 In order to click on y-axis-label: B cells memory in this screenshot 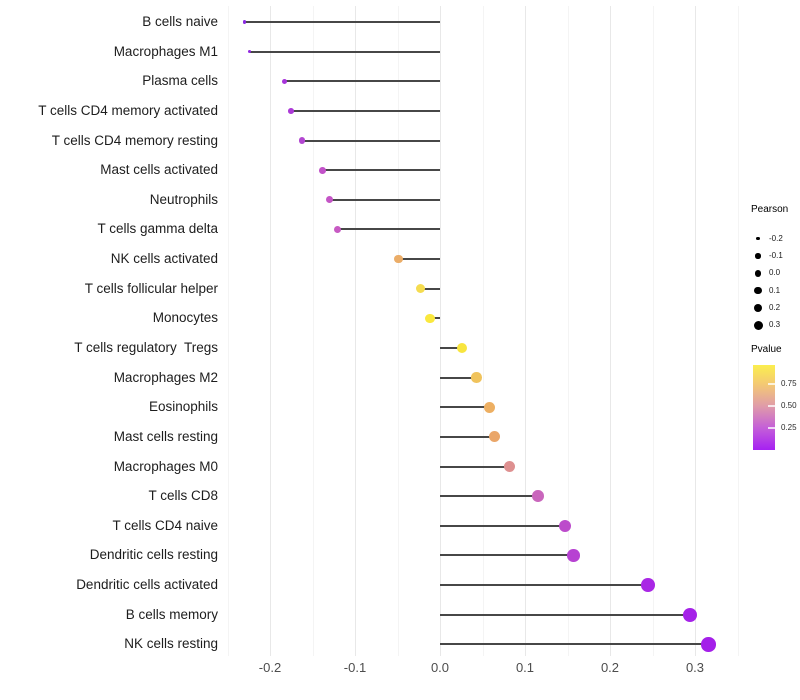, I will do `click(171, 614)`.